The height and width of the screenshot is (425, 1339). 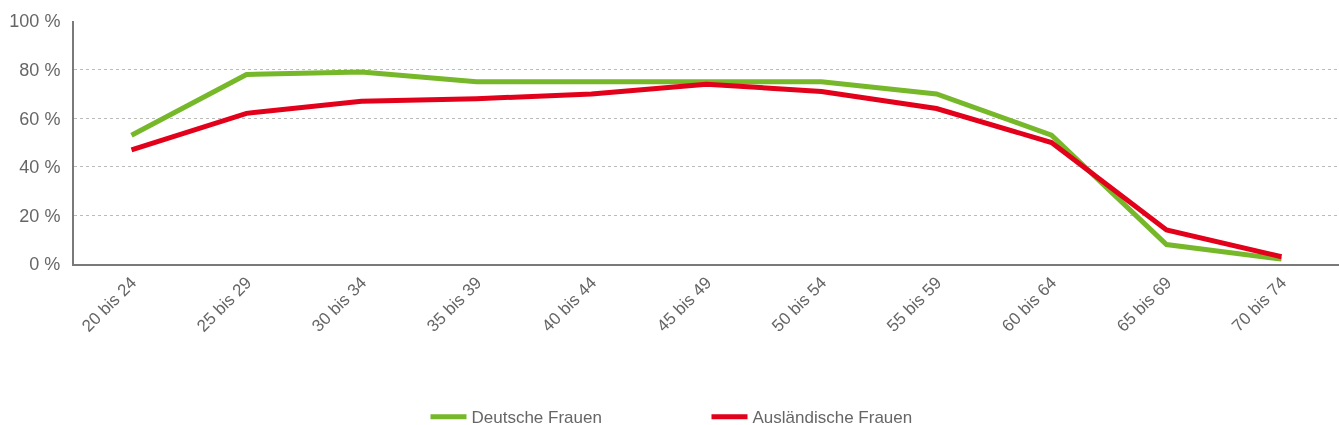 I want to click on x-tick-label: 25 bis 29, so click(x=224, y=304).